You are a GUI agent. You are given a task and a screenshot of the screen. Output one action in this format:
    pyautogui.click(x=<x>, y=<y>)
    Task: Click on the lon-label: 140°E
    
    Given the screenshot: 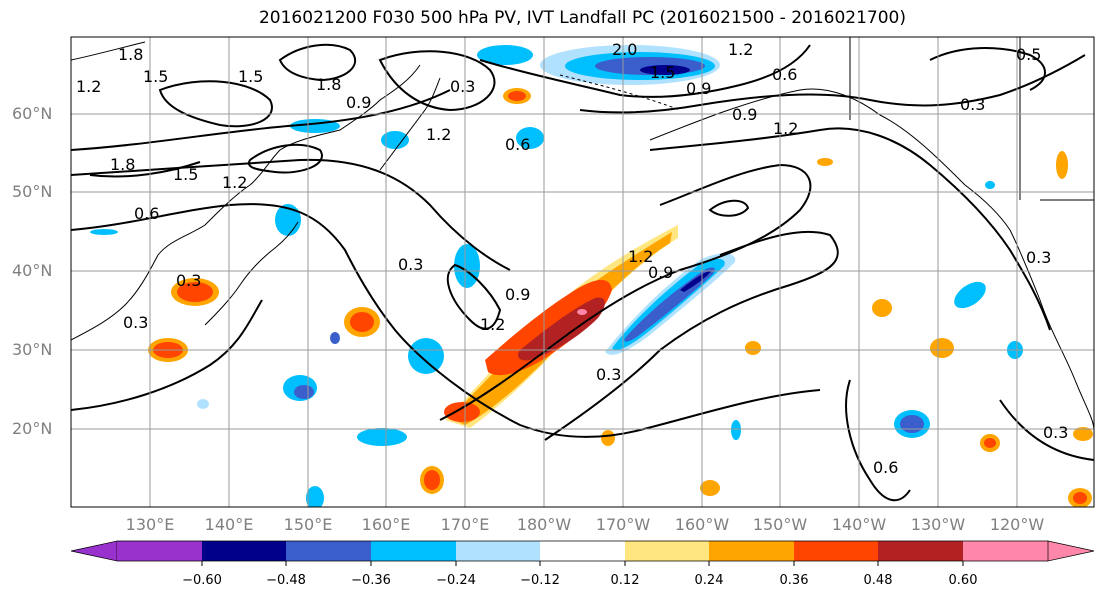 What is the action you would take?
    pyautogui.click(x=229, y=524)
    